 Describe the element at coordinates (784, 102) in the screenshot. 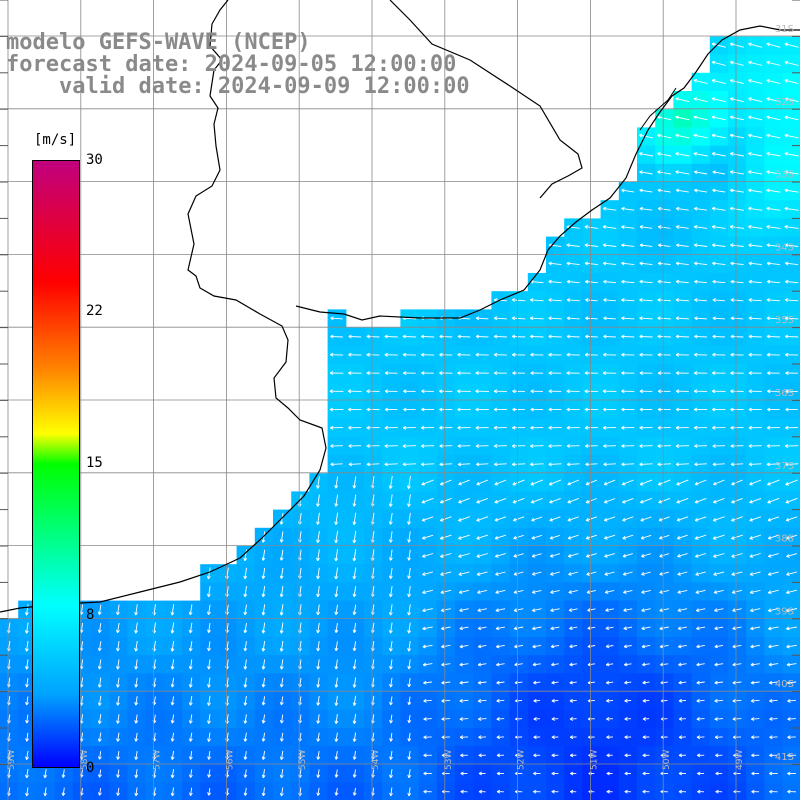

I see `latitude-label: 32S` at that location.